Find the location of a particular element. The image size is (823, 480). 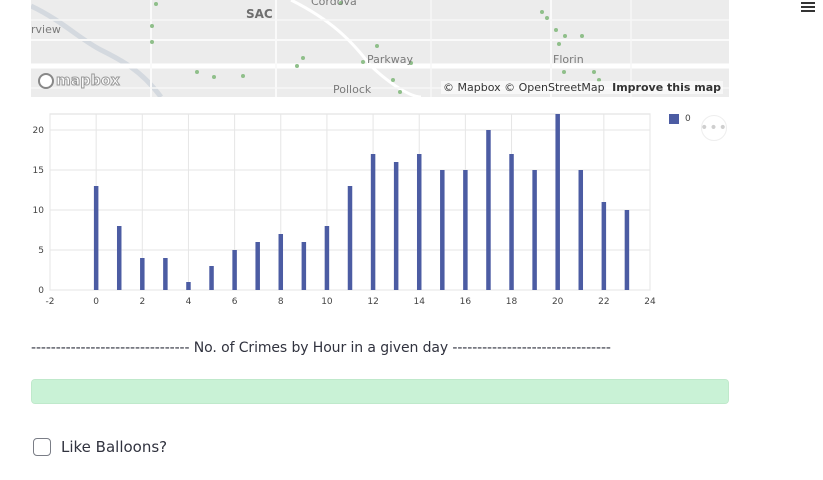

map-label-pollock: Pollock is located at coordinates (352, 89).